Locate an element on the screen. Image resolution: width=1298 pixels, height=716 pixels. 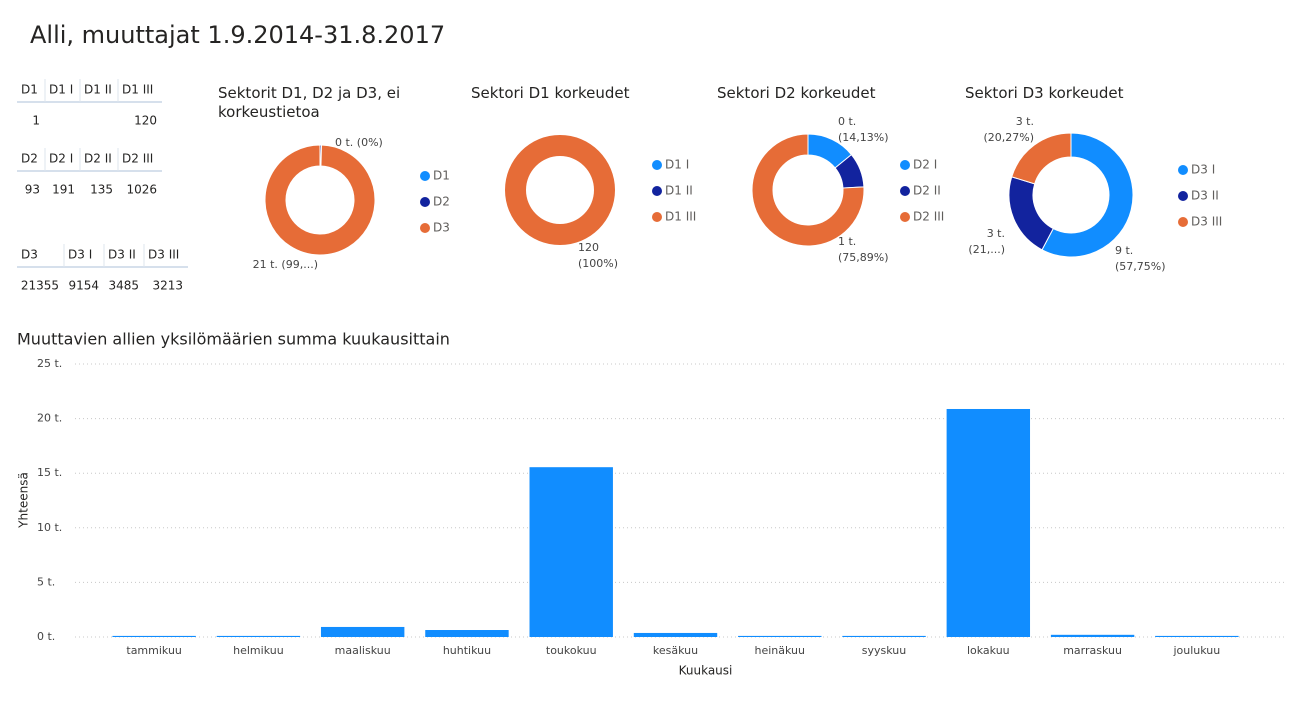
legend-label: D3 I is located at coordinates (1203, 170).